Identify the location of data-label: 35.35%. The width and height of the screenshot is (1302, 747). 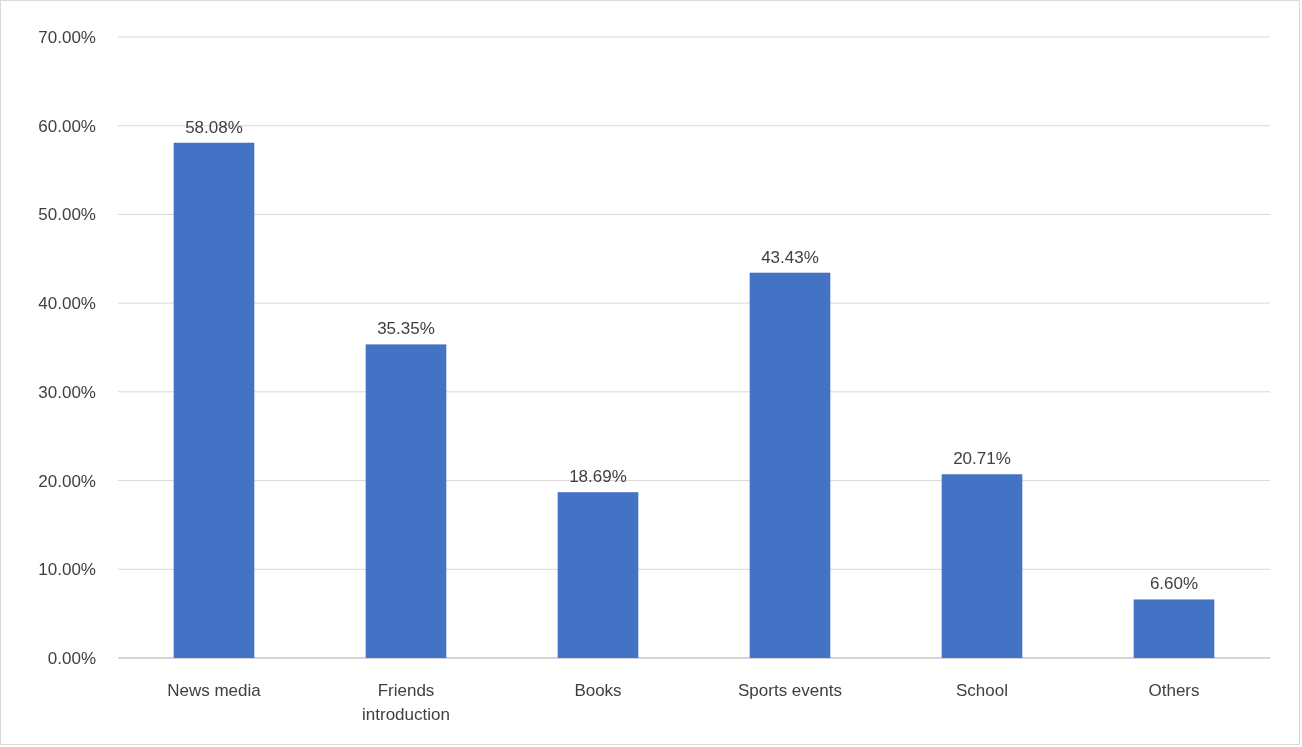
(406, 329).